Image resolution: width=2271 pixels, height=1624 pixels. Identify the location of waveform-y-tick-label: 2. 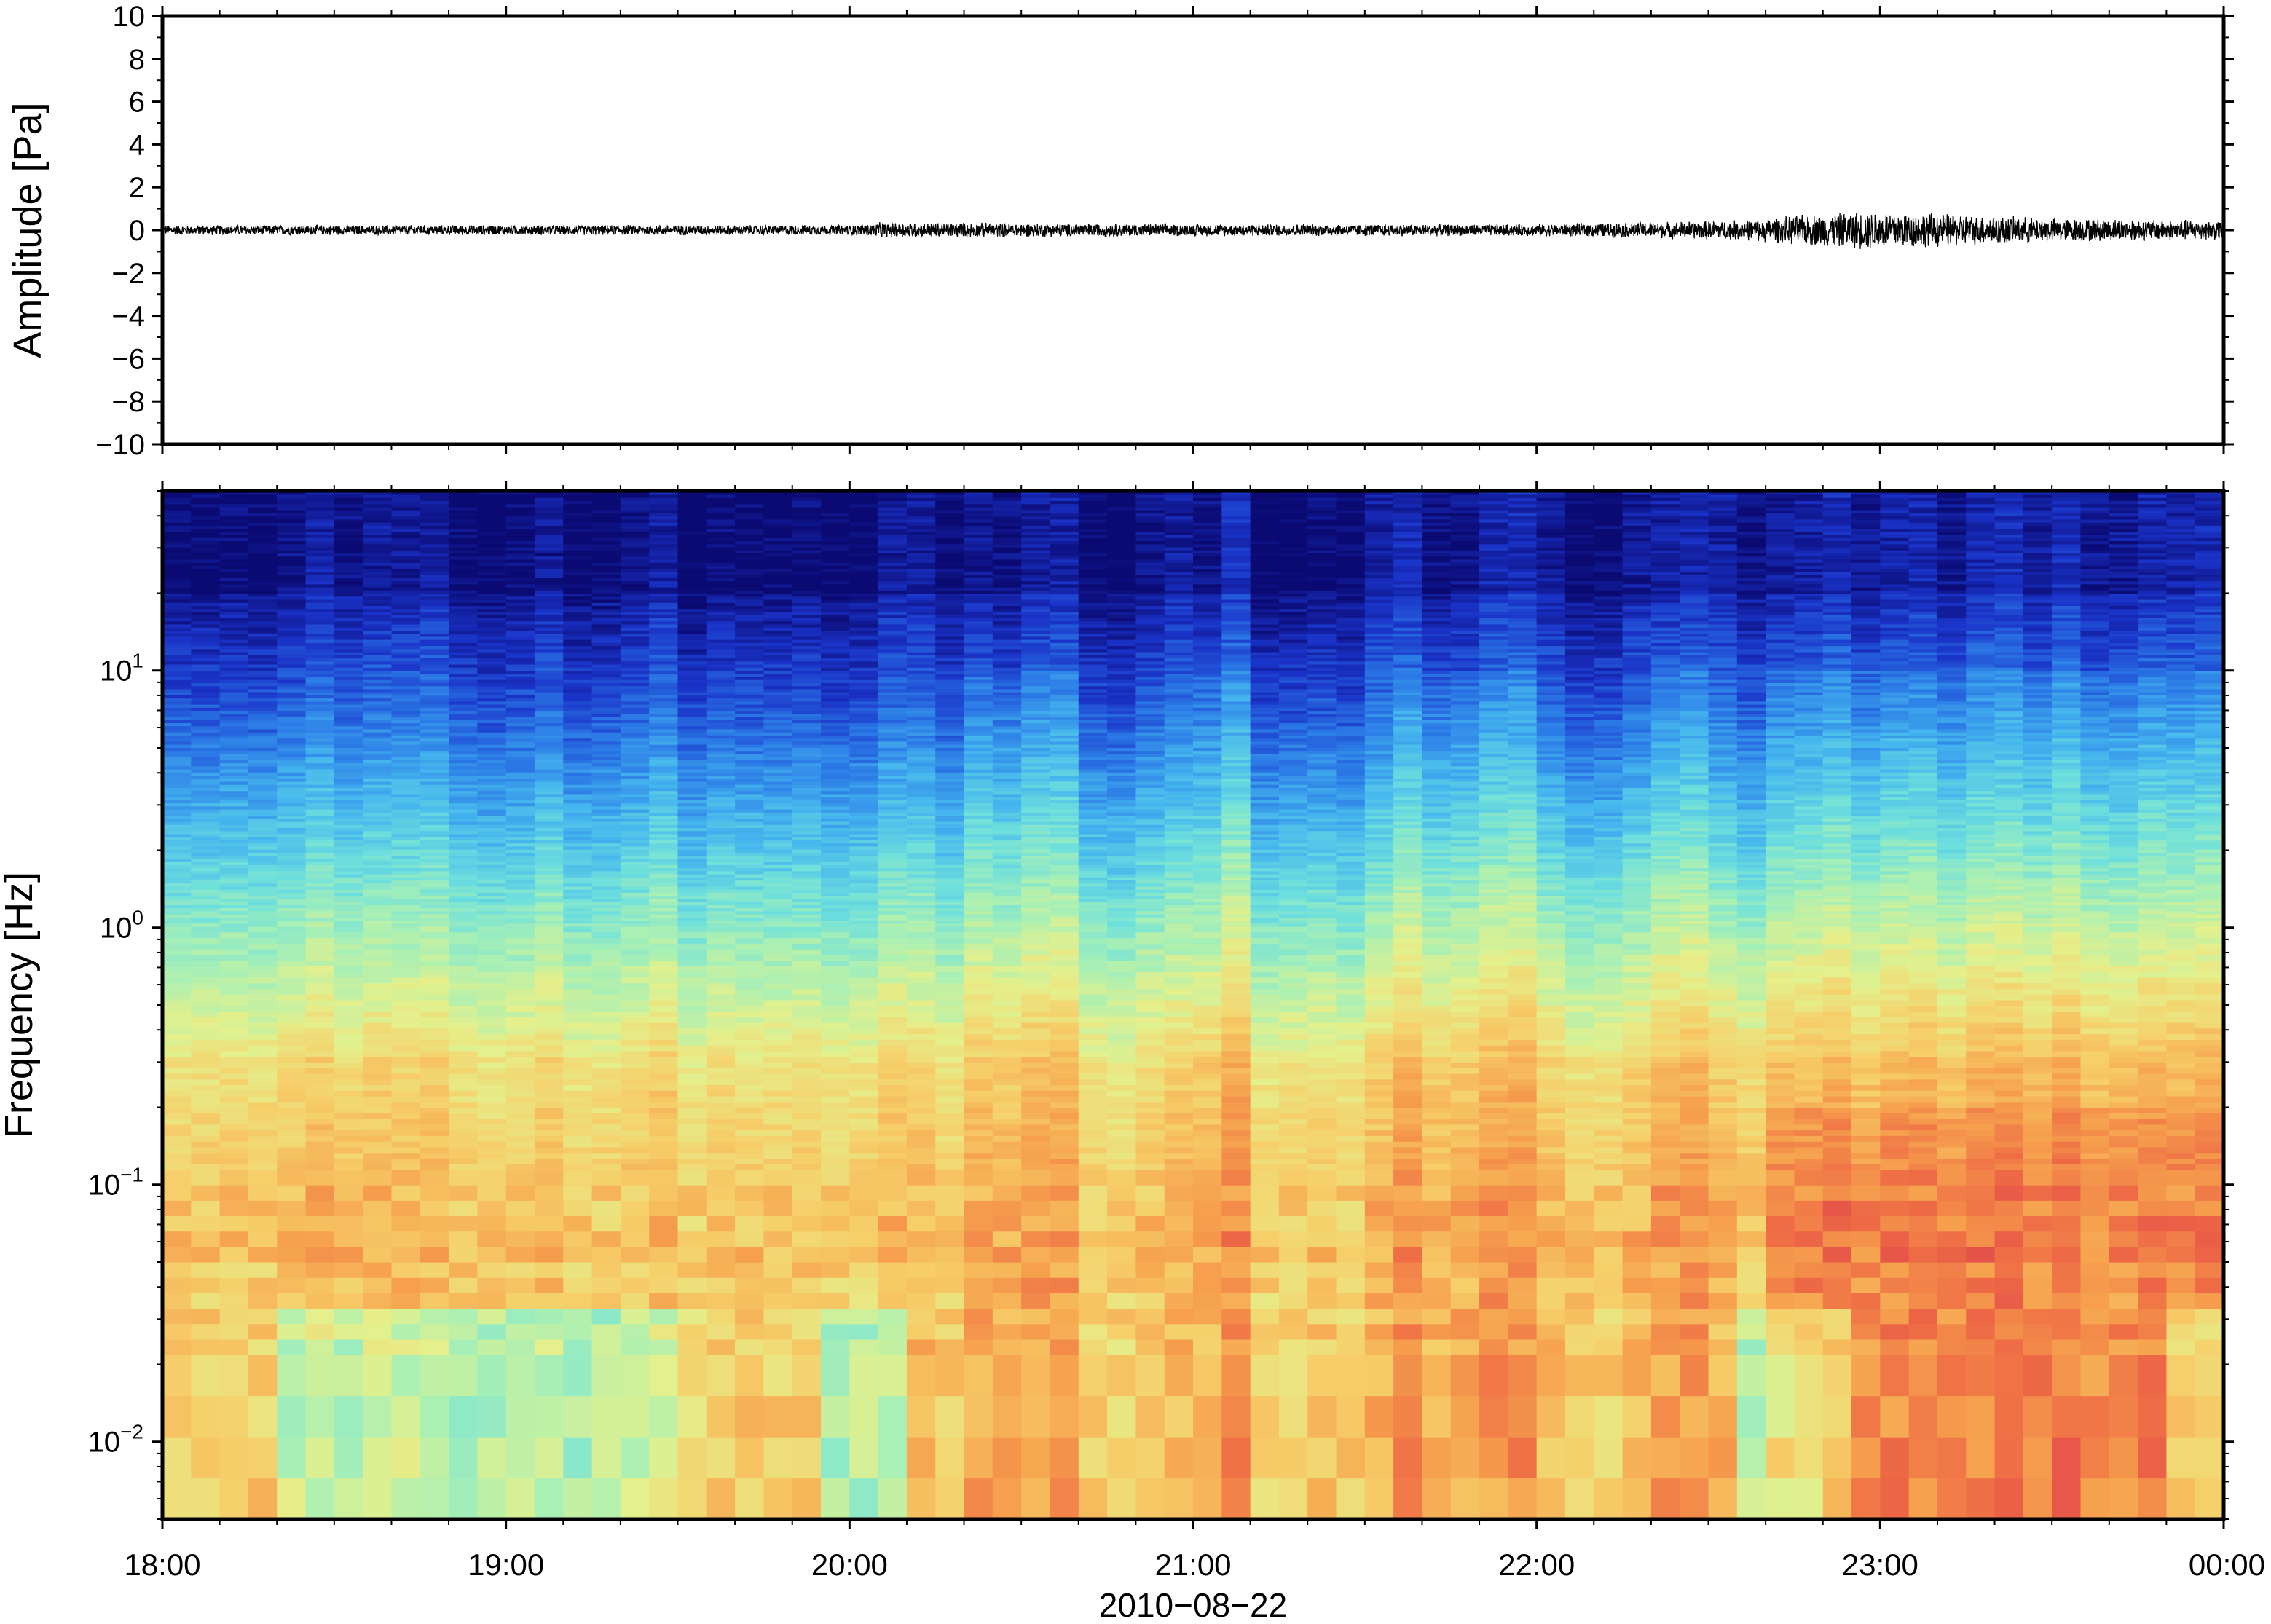
(137, 188).